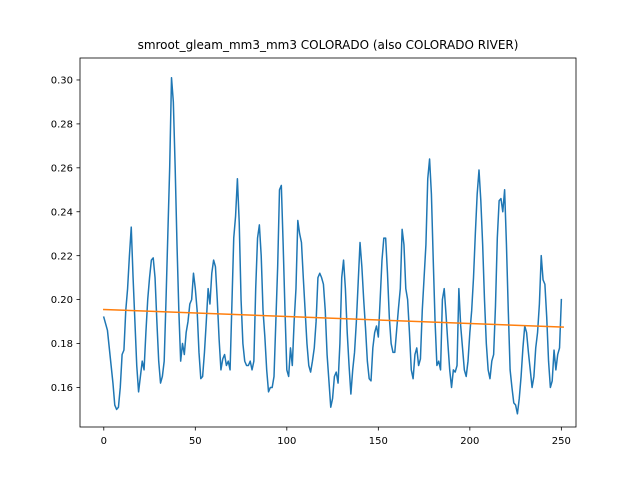 The image size is (640, 480). I want to click on y-tick-label: 0.22, so click(62, 256).